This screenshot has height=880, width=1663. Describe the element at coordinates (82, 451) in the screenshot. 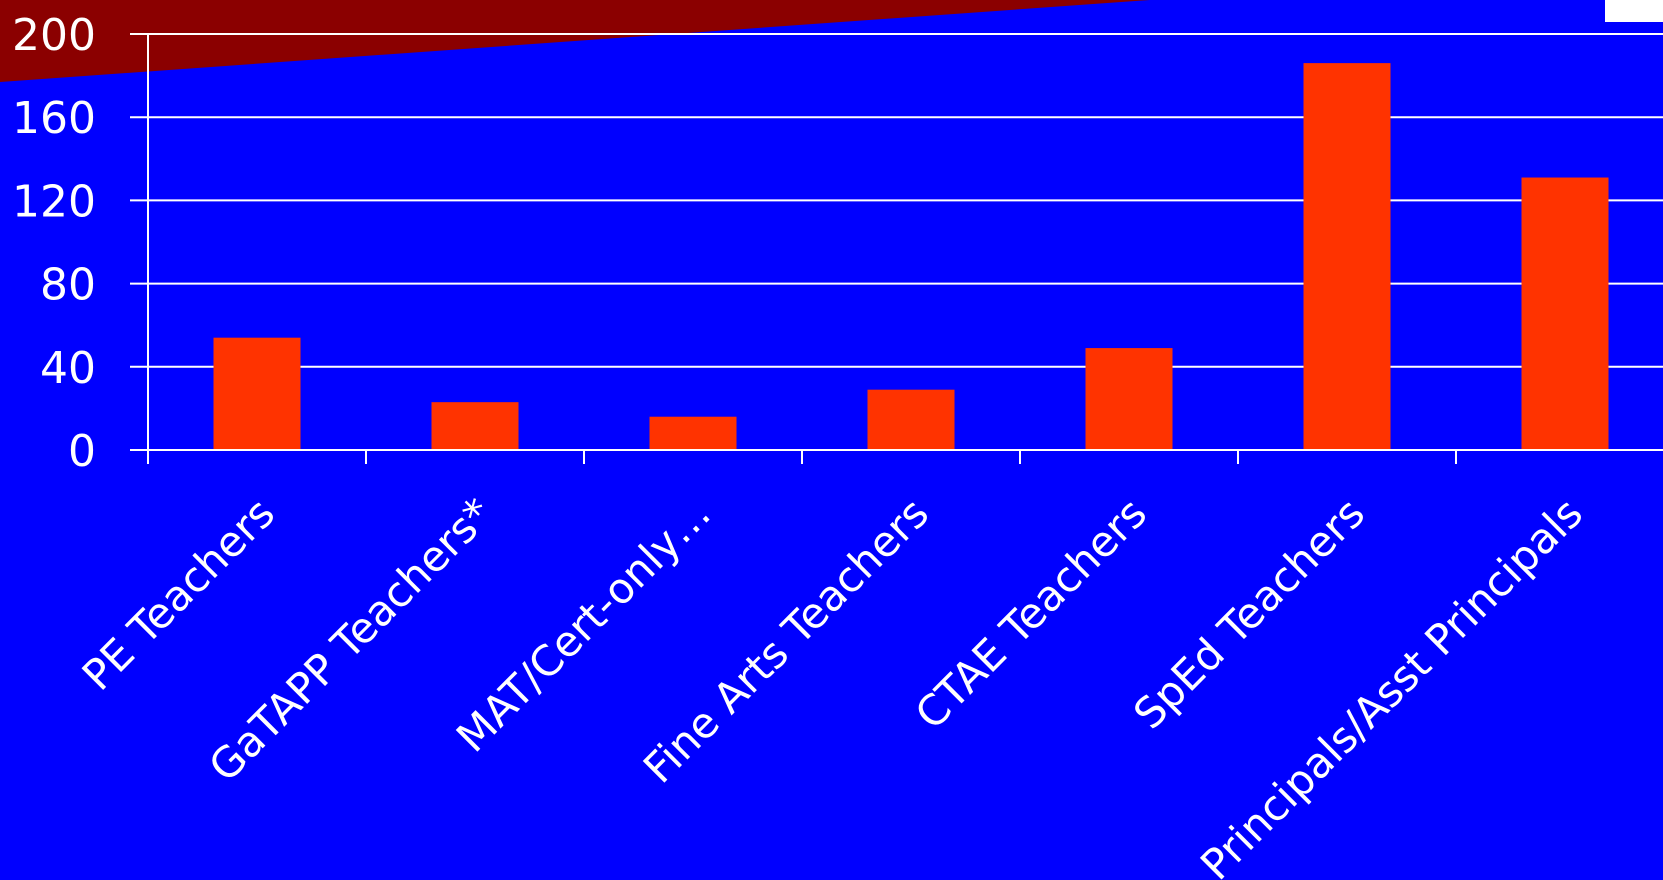

I see `y-tick-label-0: 0` at that location.